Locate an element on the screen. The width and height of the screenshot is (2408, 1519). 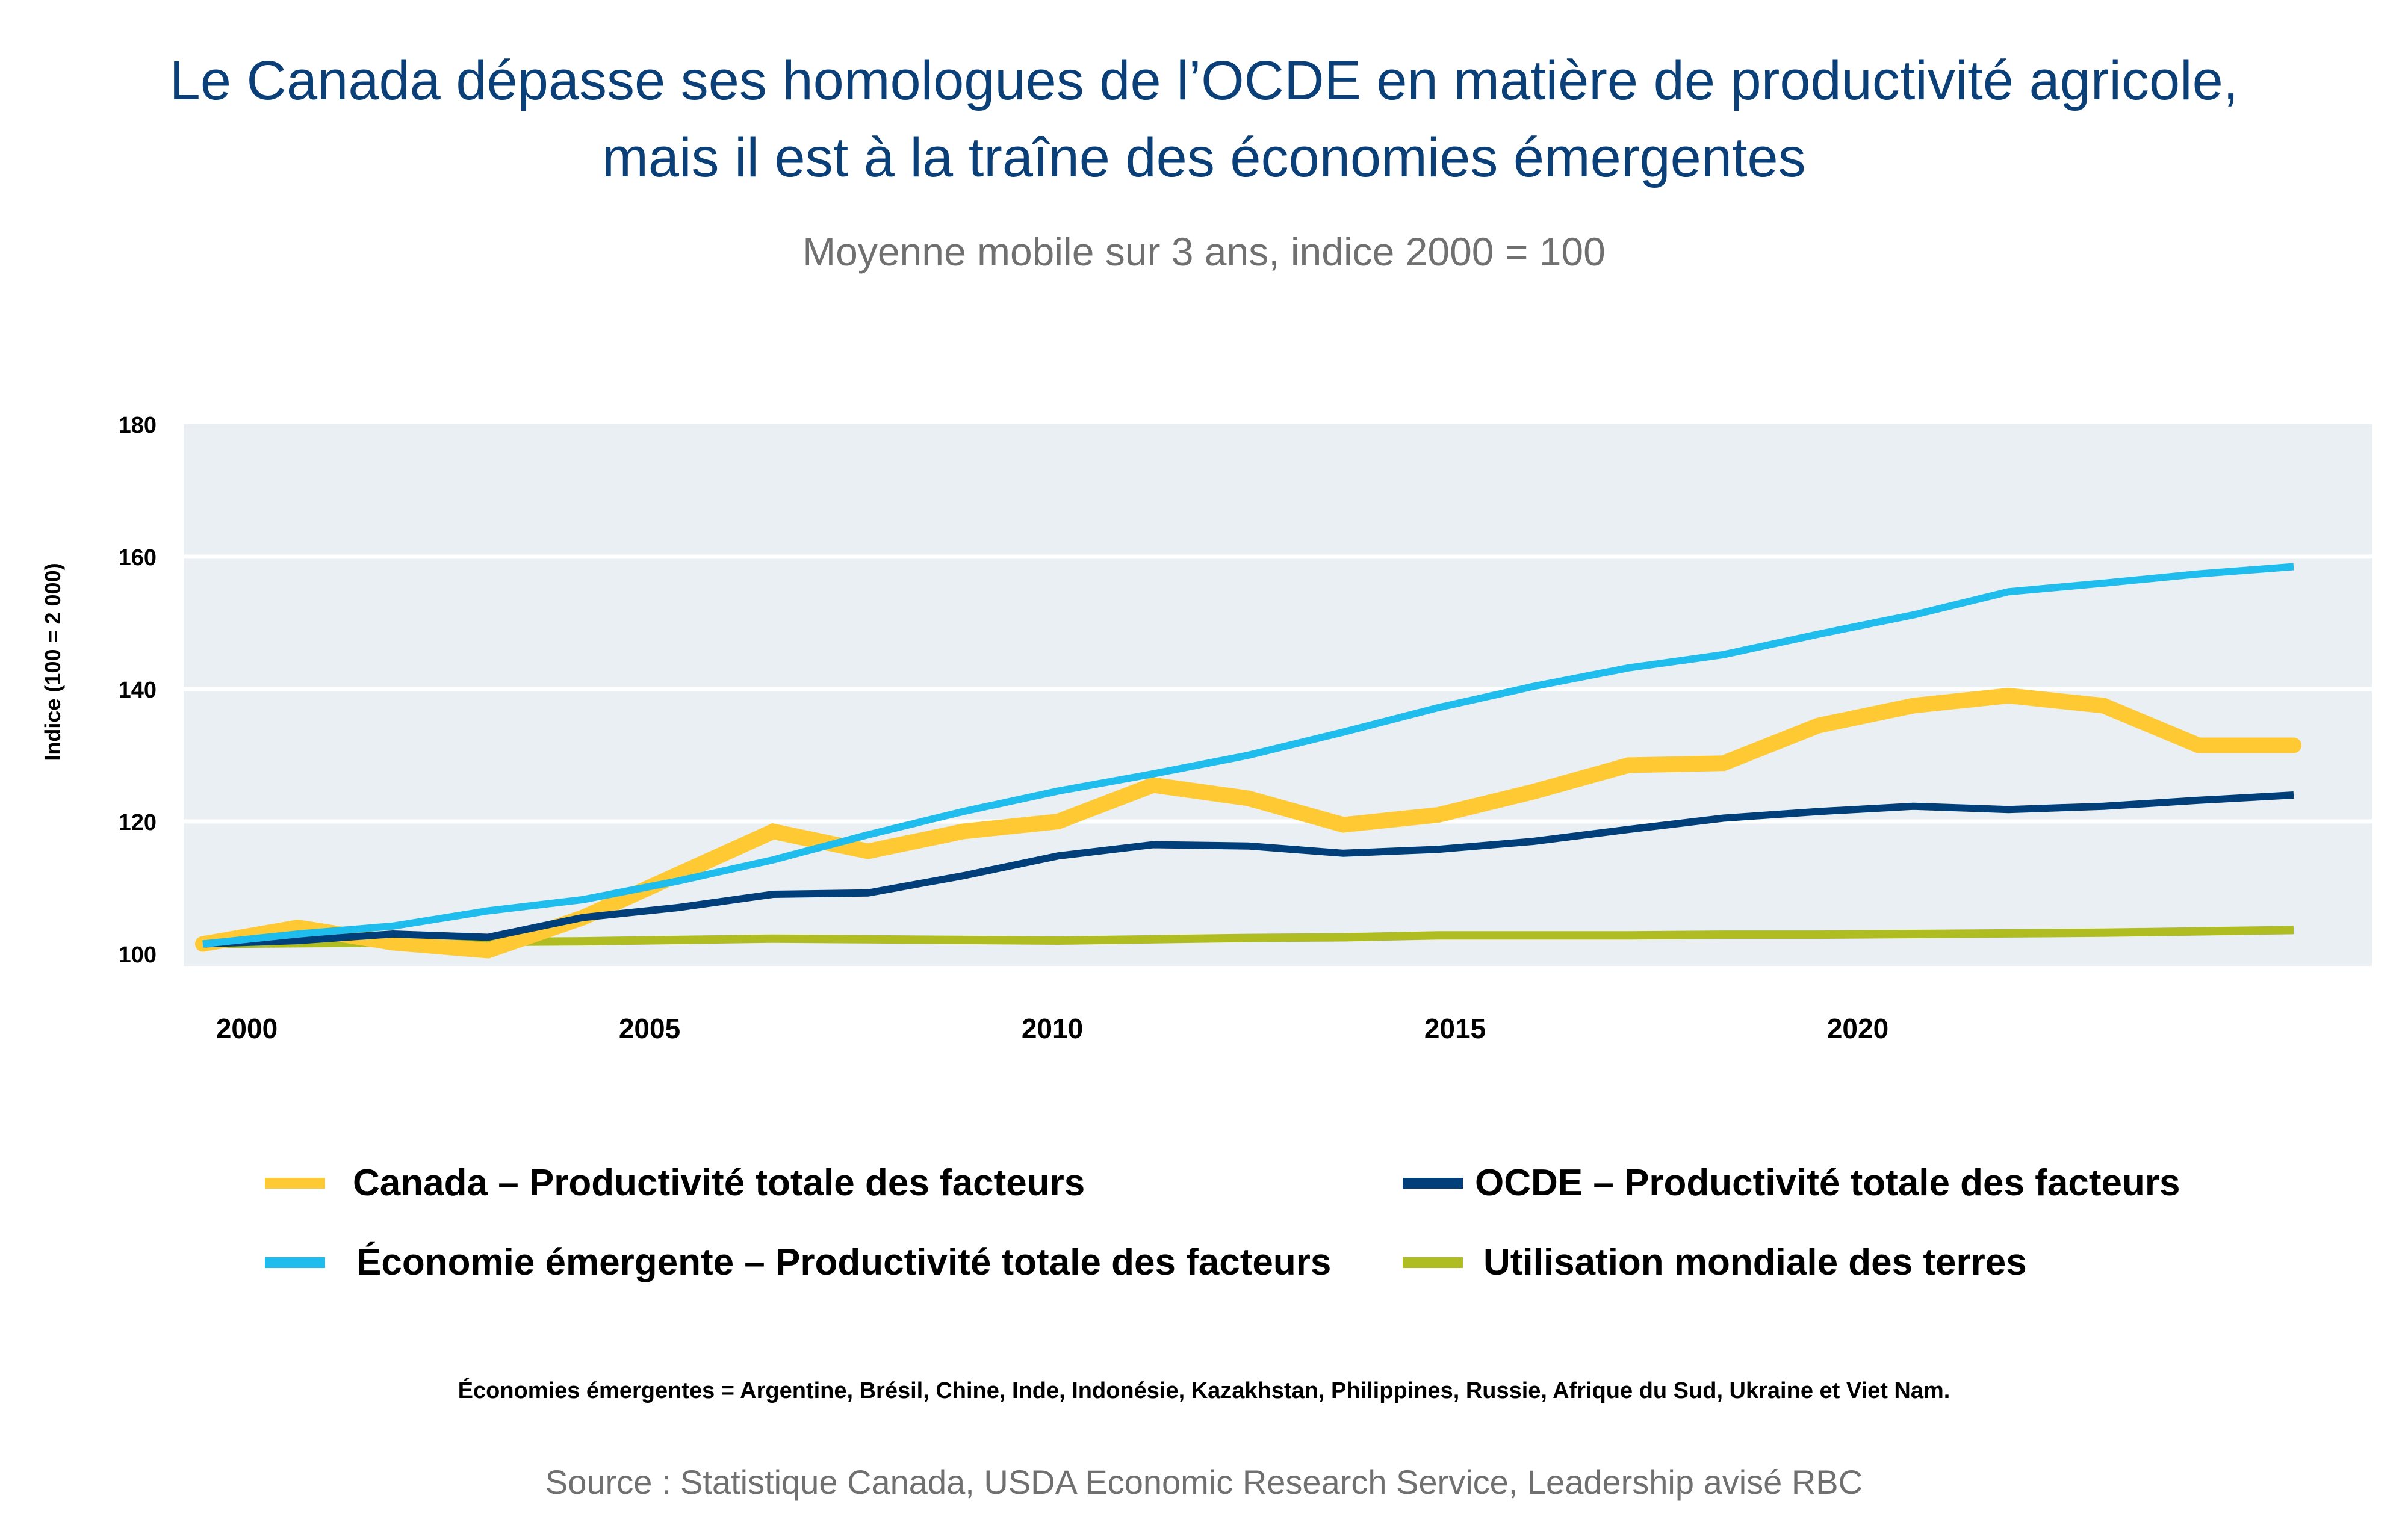
x-tick-label: 2020 is located at coordinates (1857, 1028).